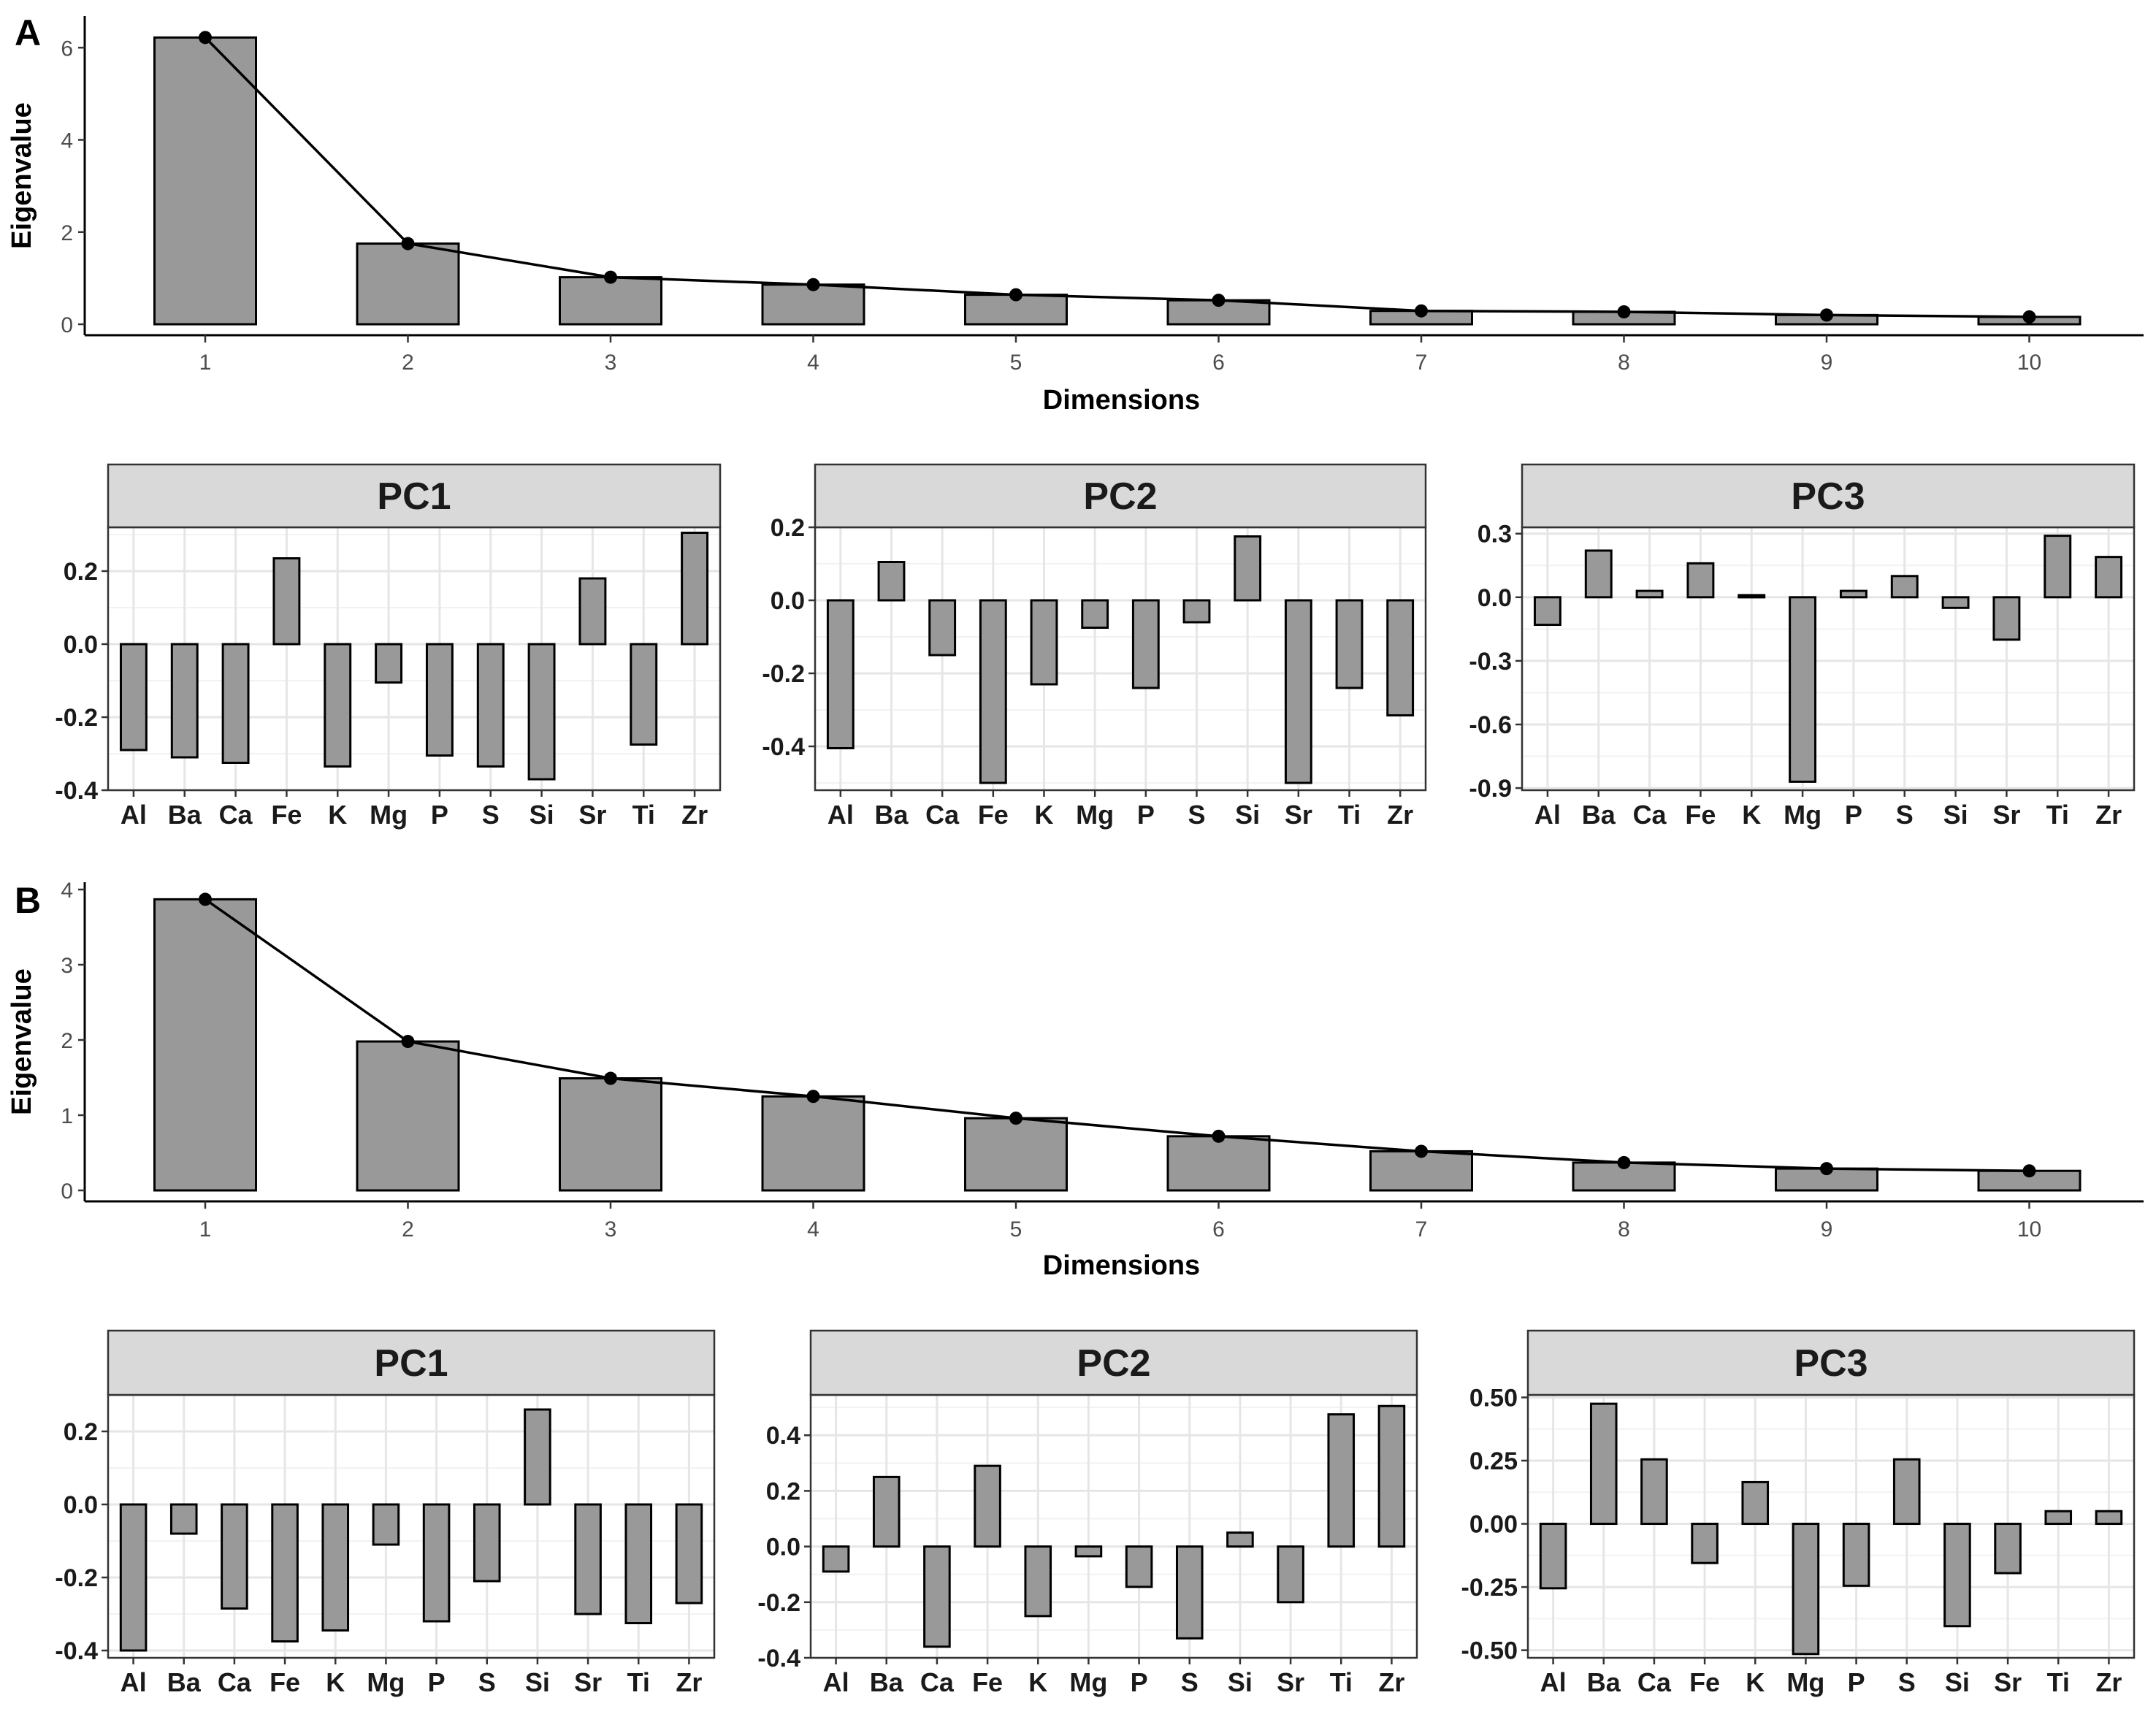  What do you see at coordinates (1117, 1035) in the screenshot?
I see `scree-line` at bounding box center [1117, 1035].